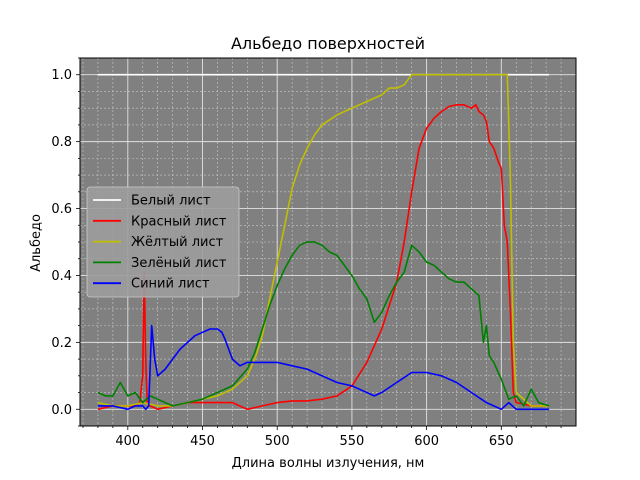  Describe the element at coordinates (322, 437) in the screenshot. I see `x-axis: 400 450 500 550 600 650` at that location.